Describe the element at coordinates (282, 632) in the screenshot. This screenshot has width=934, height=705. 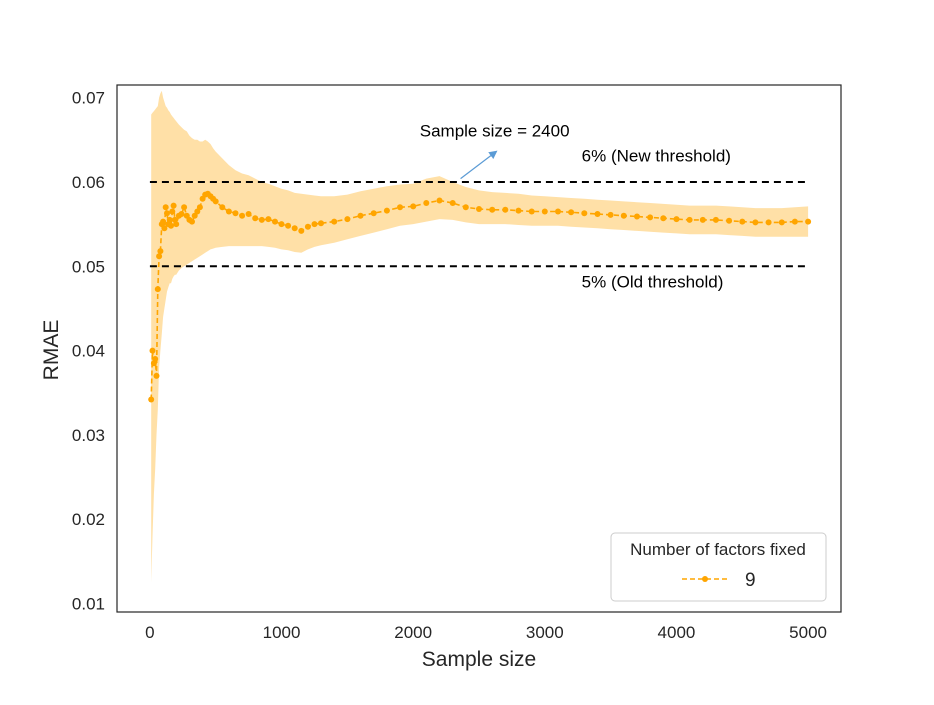
I see `x-tick-label: 1000` at that location.